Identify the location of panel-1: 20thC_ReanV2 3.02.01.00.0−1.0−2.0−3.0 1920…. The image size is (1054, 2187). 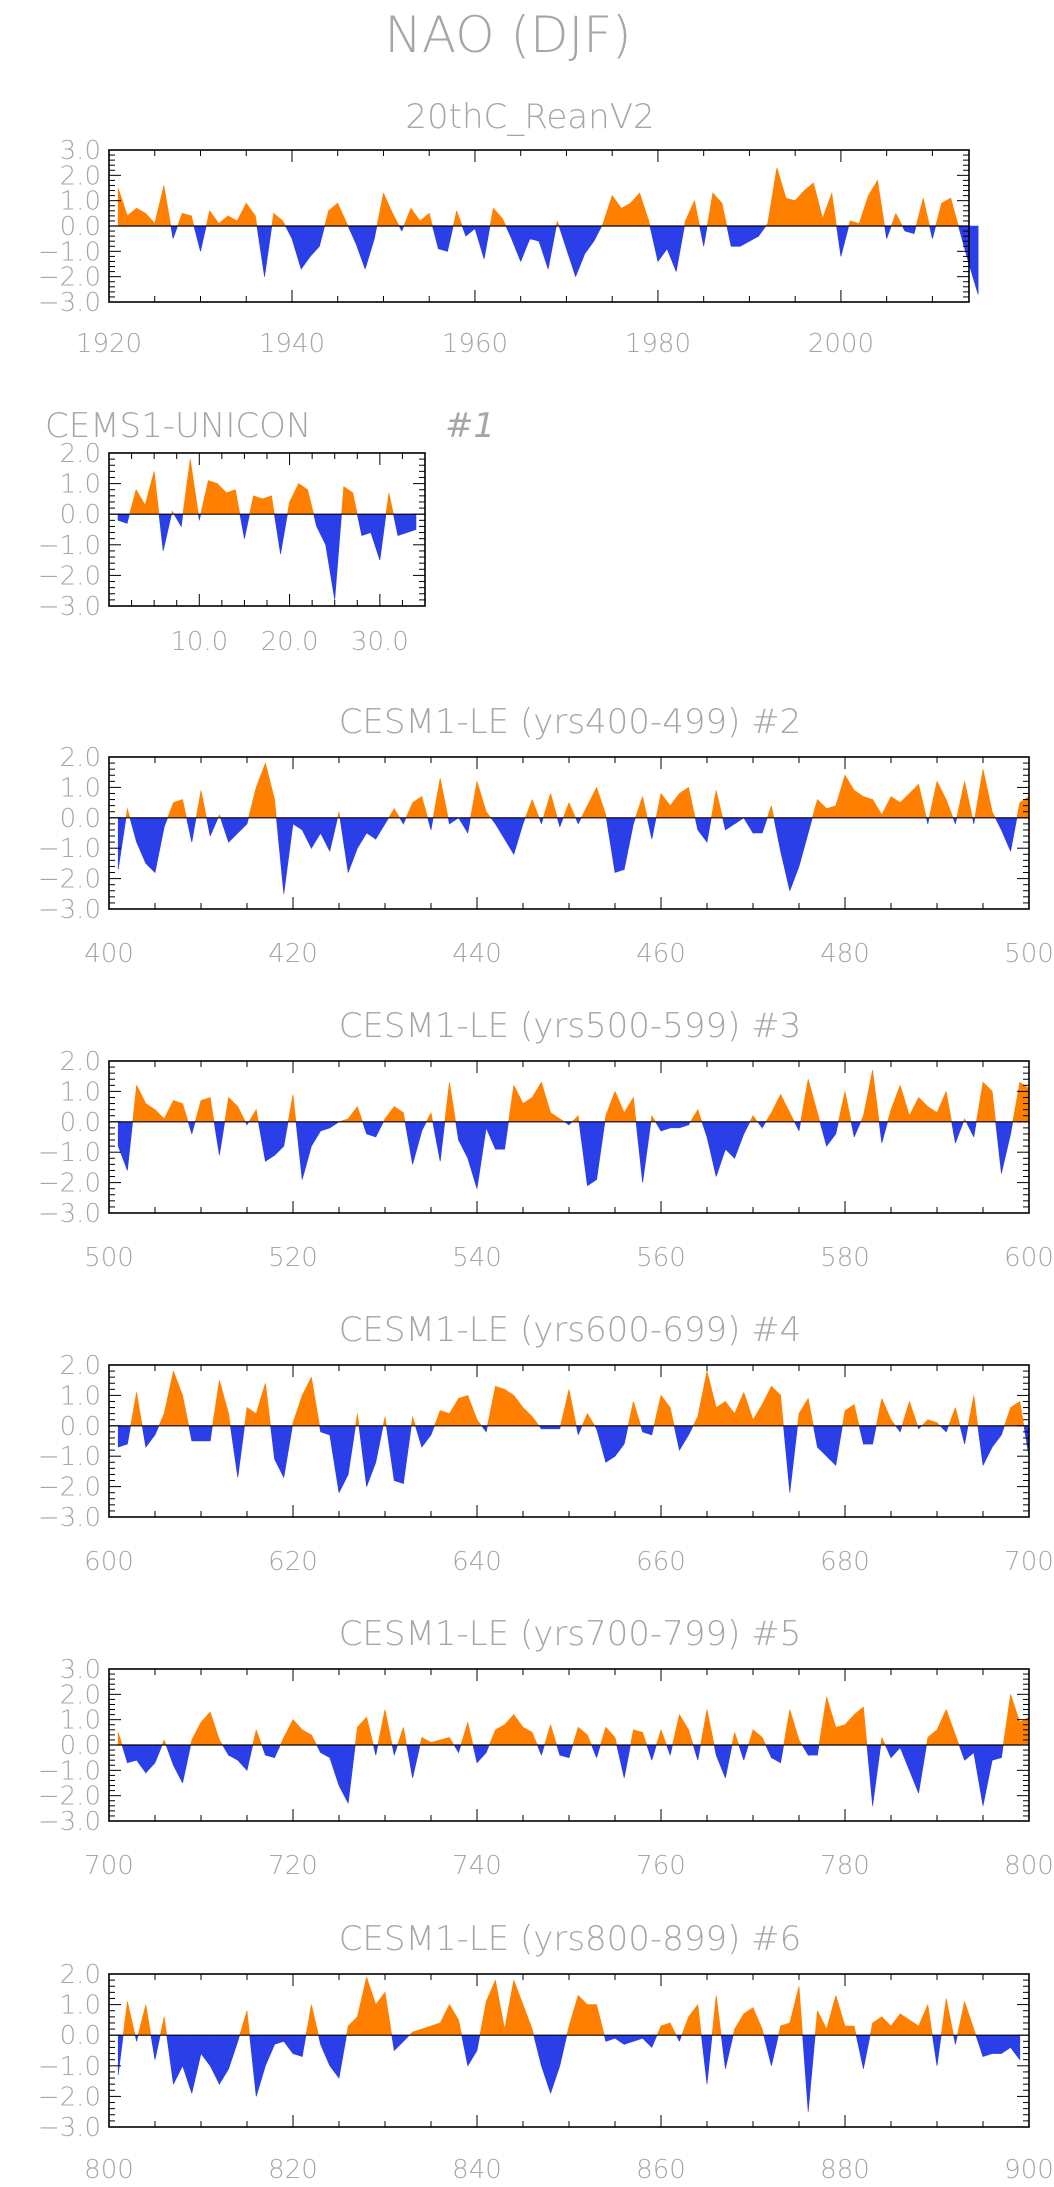
(508, 228).